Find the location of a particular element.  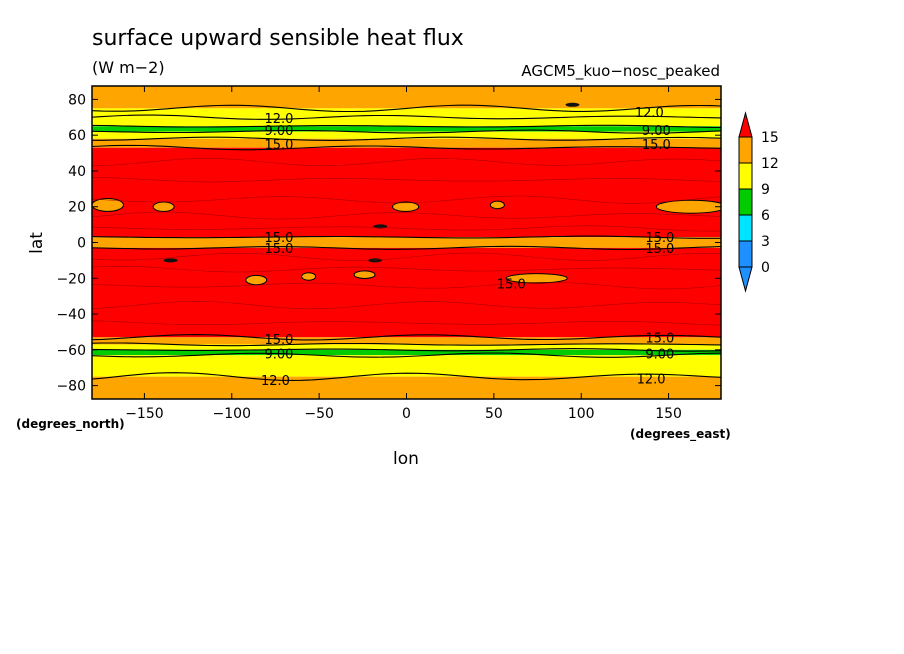

chart-title: surface upward sensible heat flux is located at coordinates (278, 38).